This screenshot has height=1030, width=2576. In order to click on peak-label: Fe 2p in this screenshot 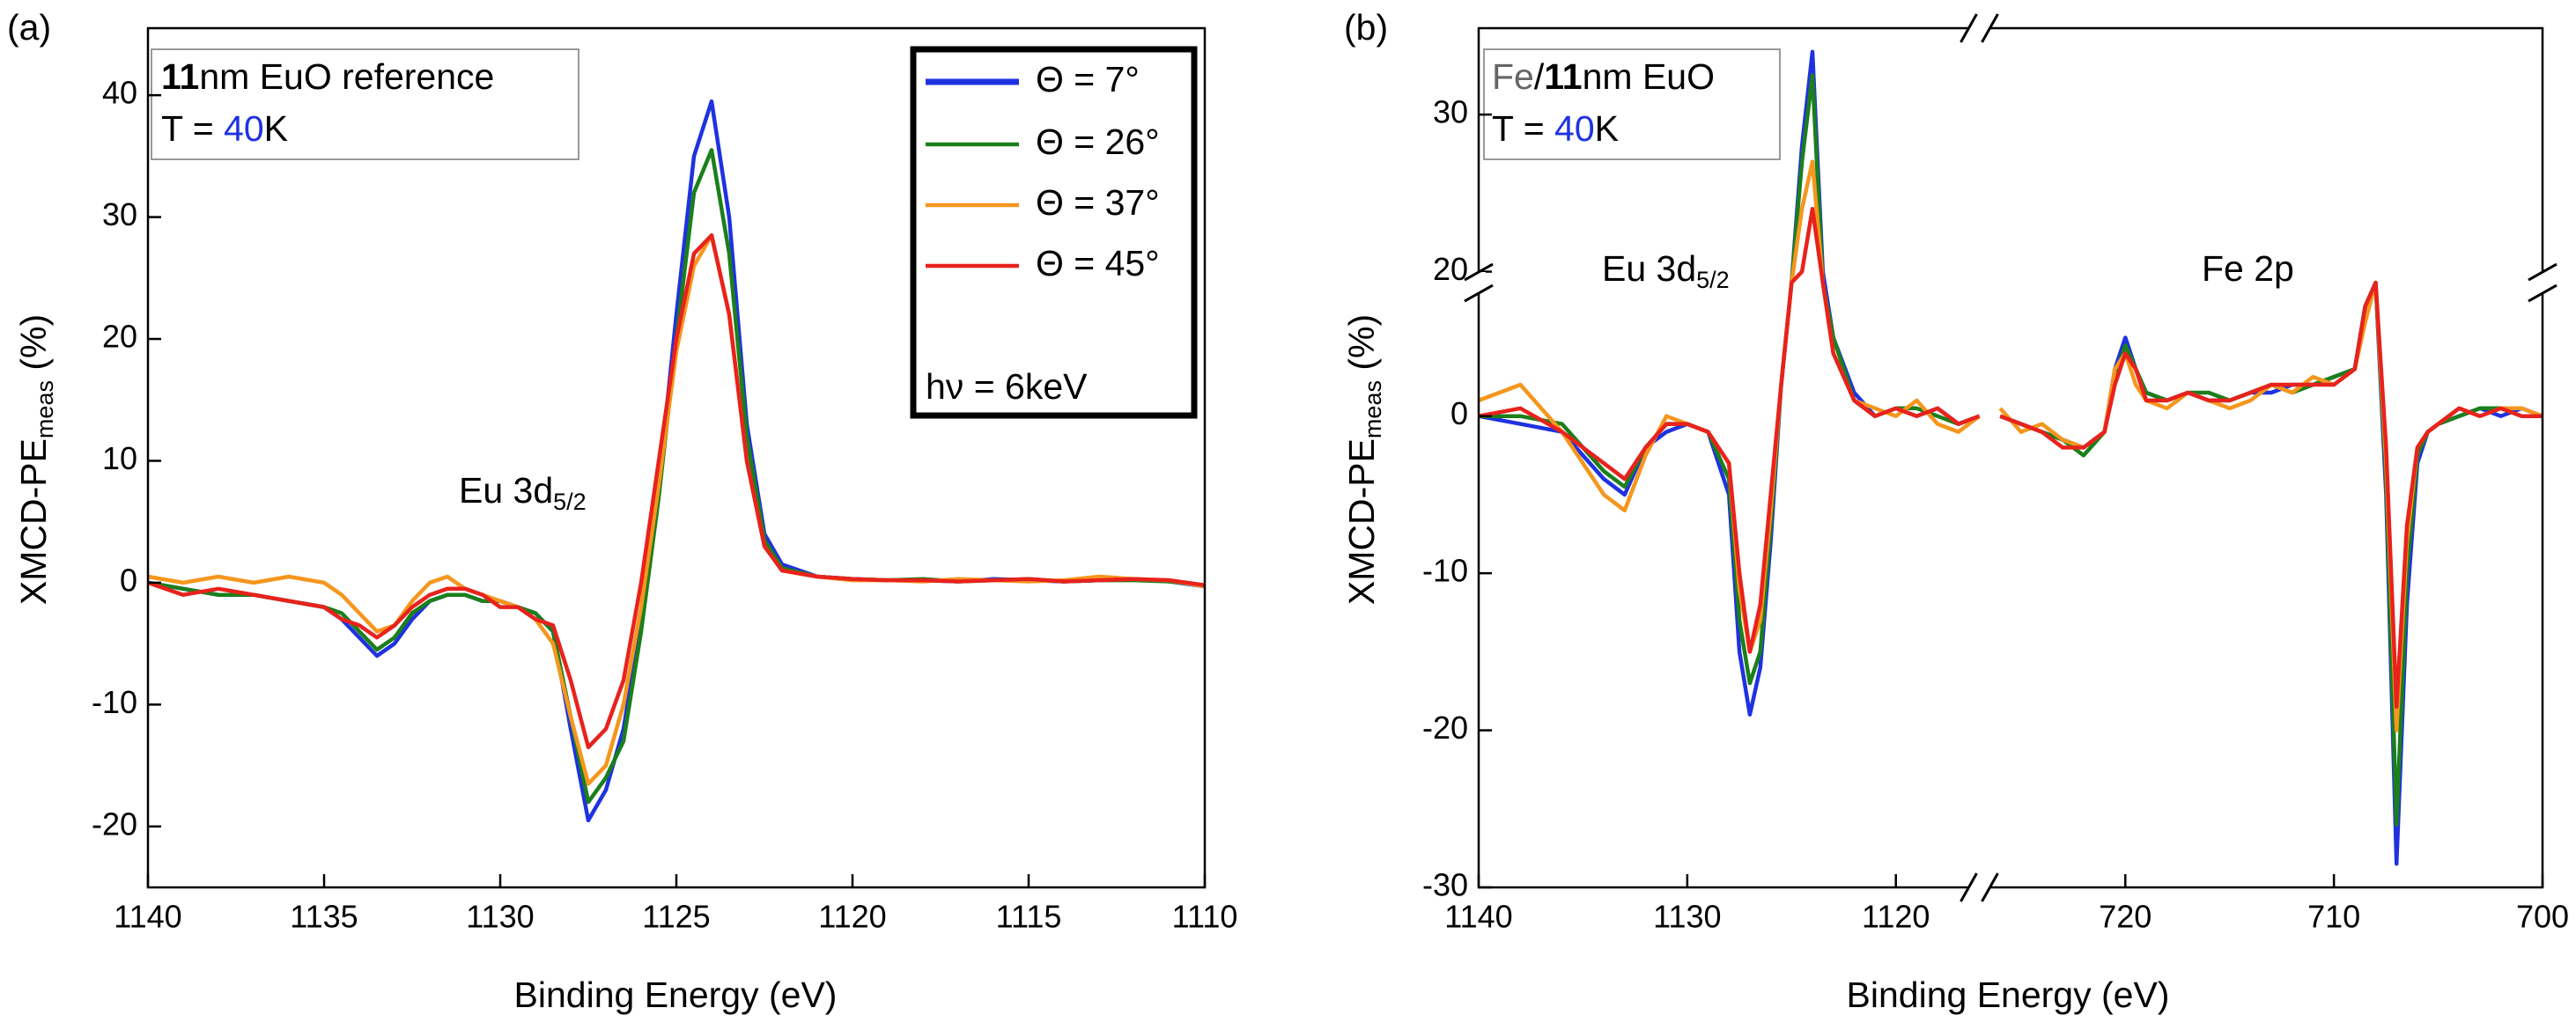, I will do `click(2248, 268)`.